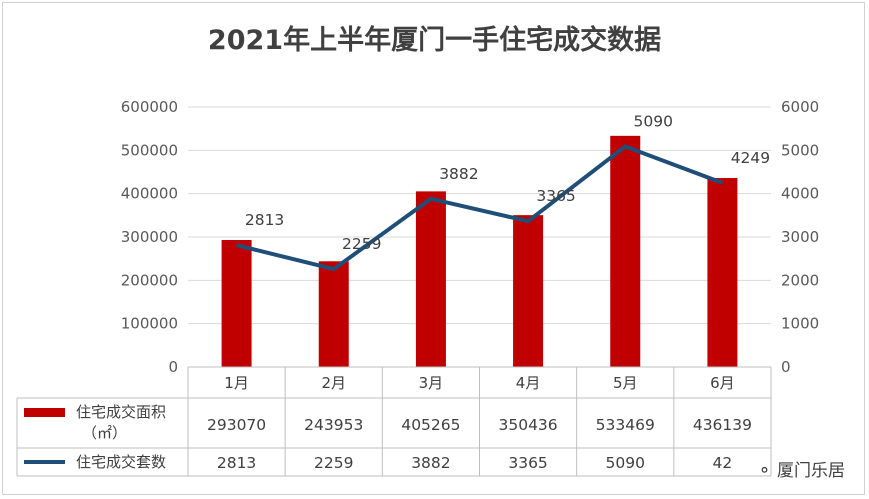  Describe the element at coordinates (121, 412) in the screenshot. I see `legend-label: 住宅成交面积` at that location.